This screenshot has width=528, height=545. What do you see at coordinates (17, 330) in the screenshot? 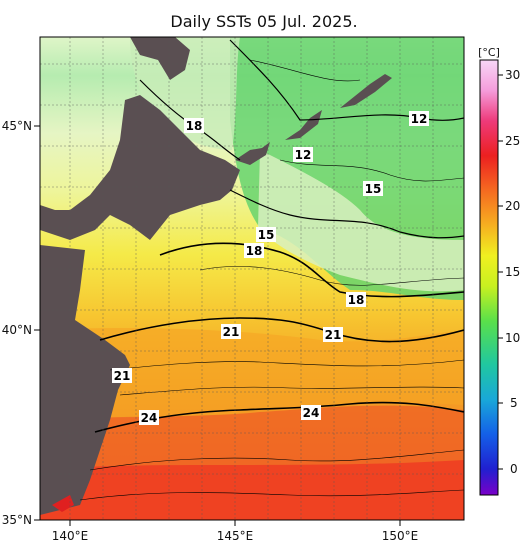
I see `lat-label-40: 40°N` at bounding box center [17, 330].